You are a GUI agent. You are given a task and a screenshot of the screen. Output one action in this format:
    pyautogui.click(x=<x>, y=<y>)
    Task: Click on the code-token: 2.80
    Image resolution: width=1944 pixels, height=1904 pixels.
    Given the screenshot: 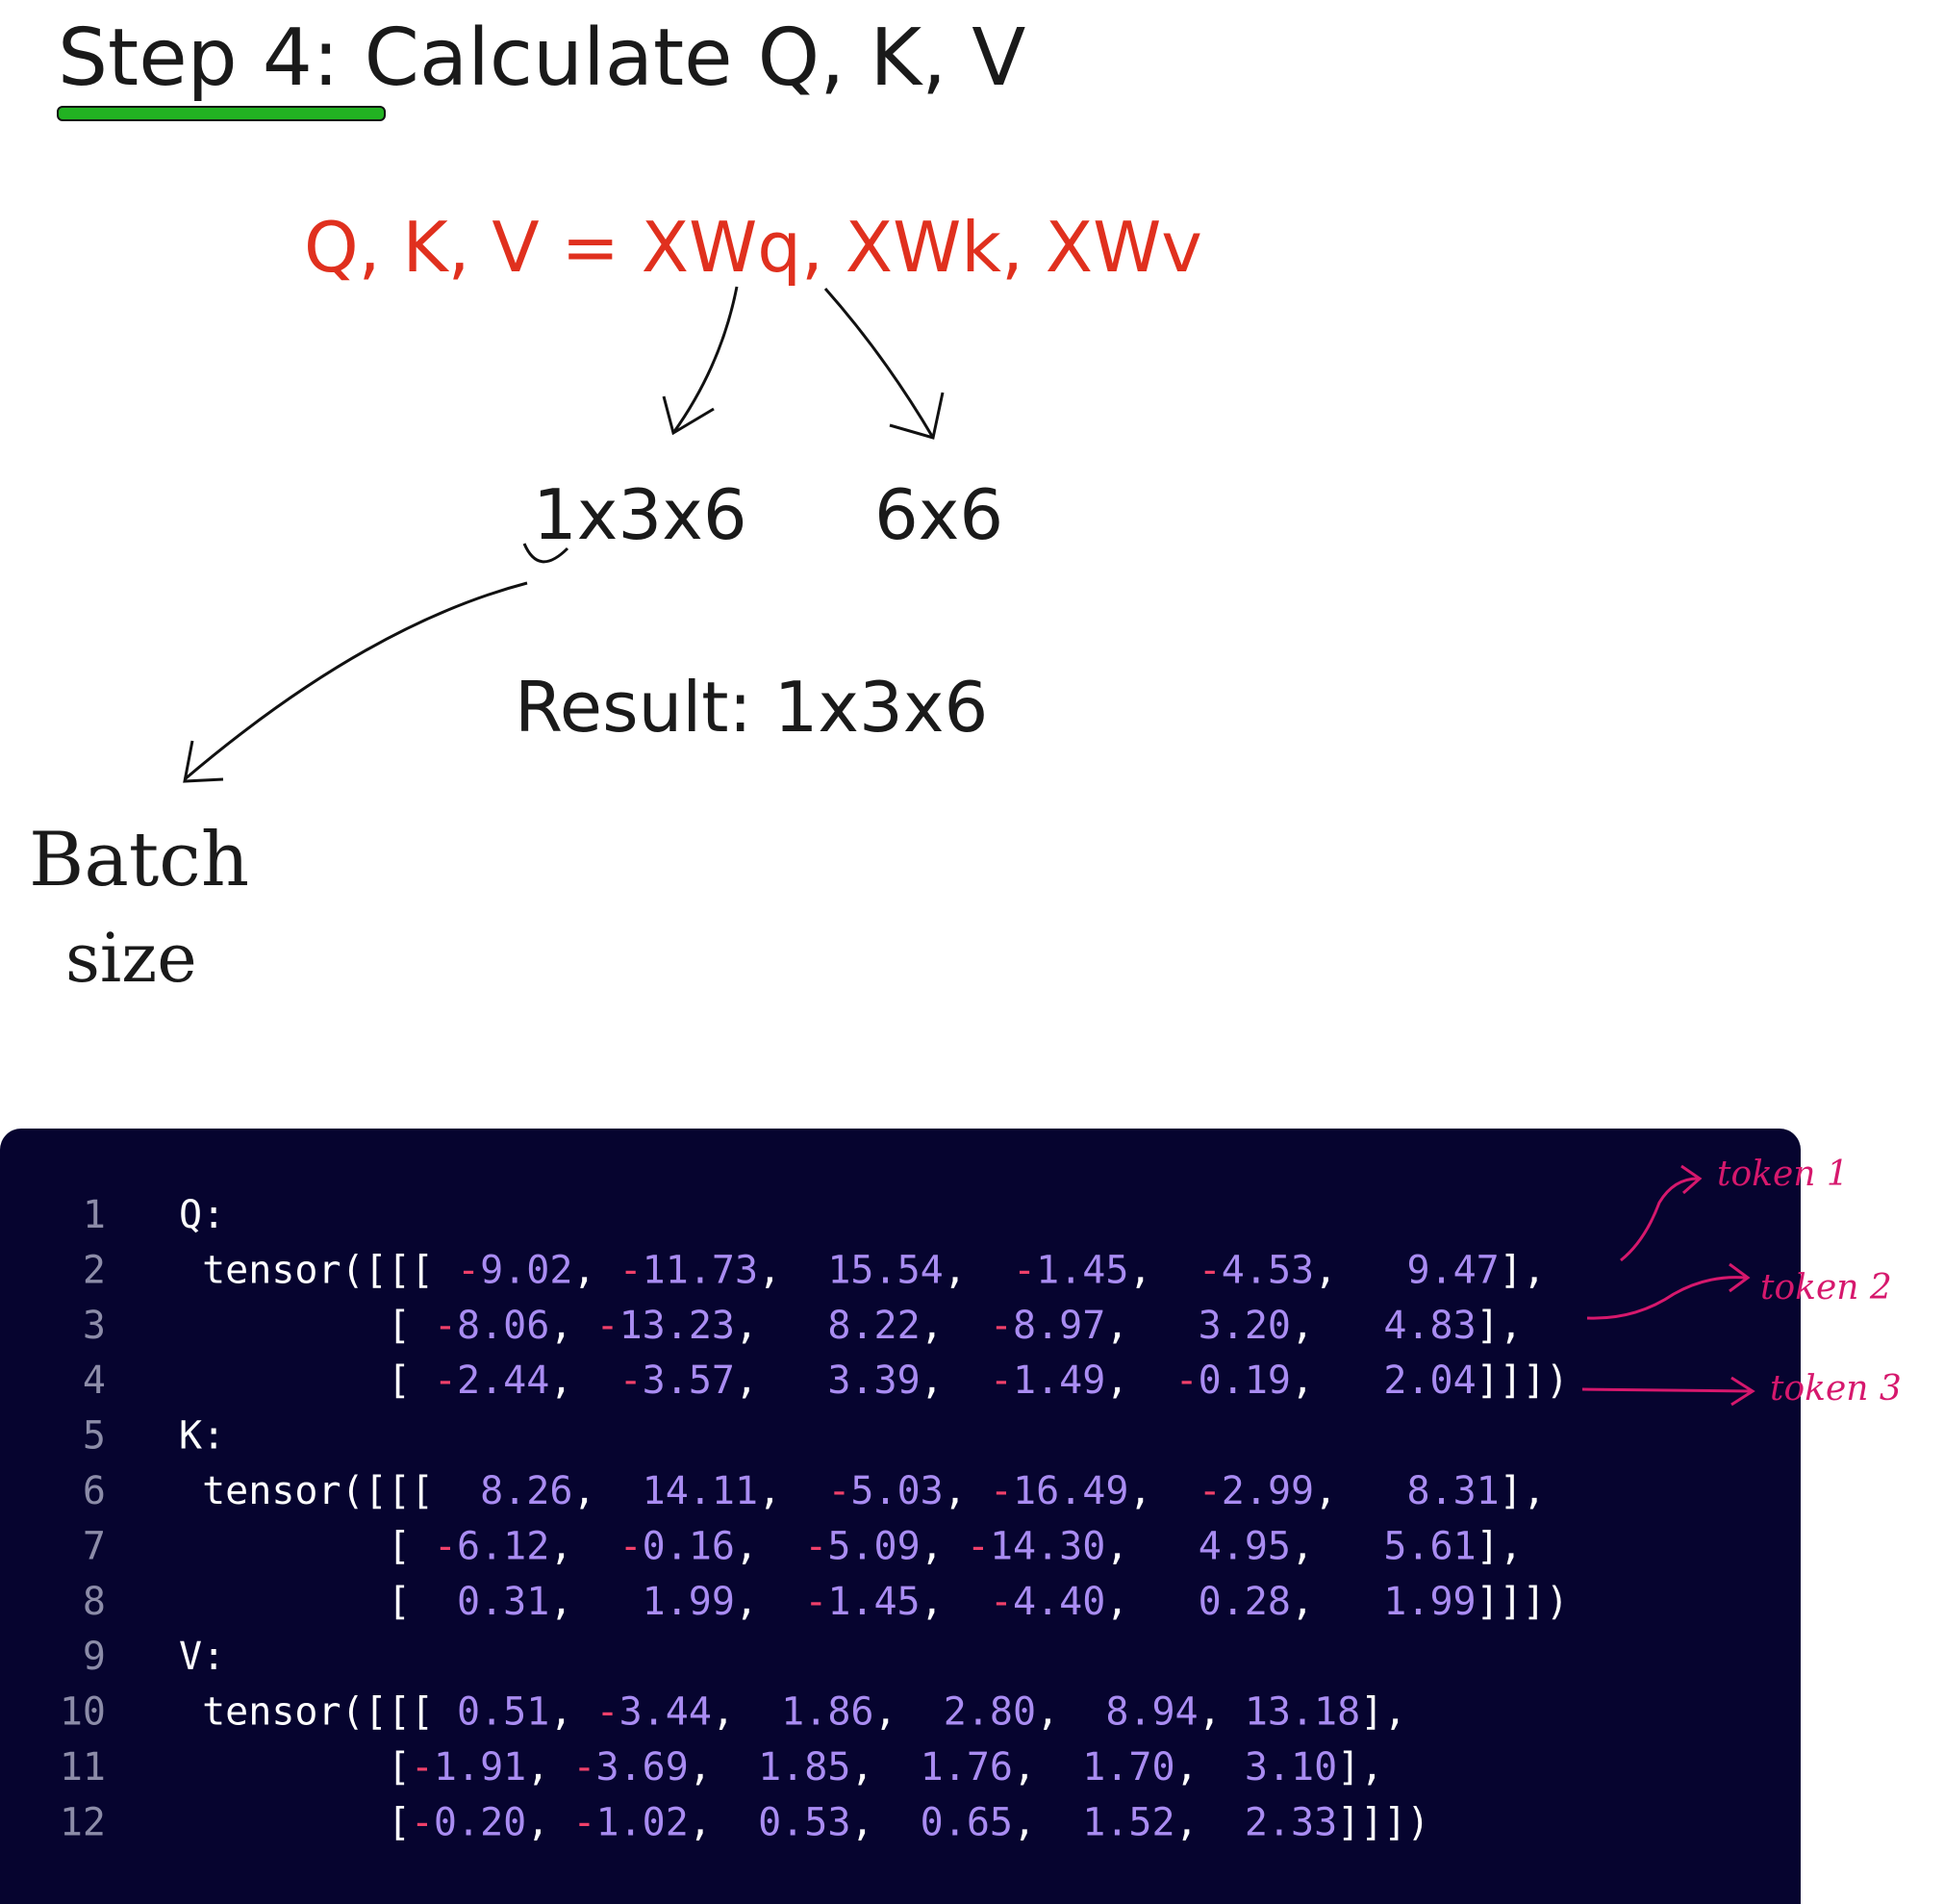 What is the action you would take?
    pyautogui.click(x=990, y=1712)
    